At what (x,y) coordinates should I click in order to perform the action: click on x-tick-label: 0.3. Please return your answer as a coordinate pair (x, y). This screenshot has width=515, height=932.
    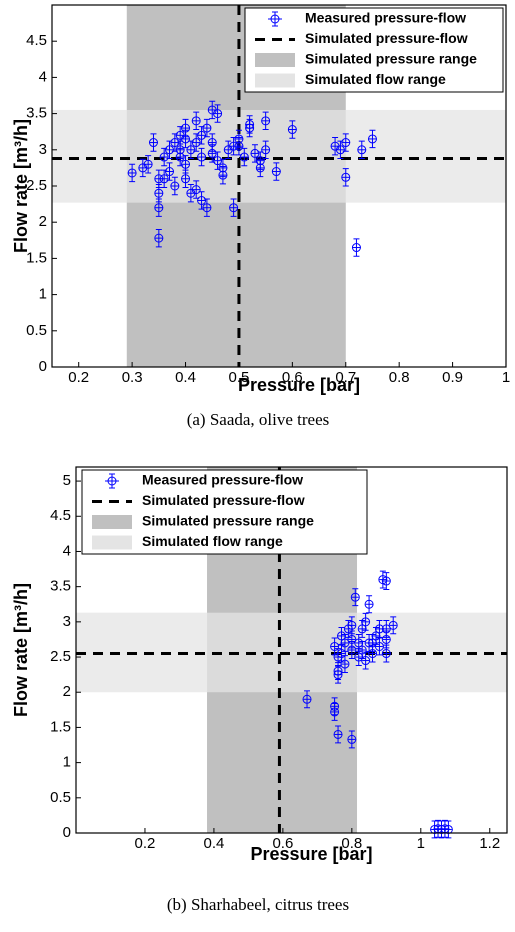
    Looking at the image, I should click on (132, 377).